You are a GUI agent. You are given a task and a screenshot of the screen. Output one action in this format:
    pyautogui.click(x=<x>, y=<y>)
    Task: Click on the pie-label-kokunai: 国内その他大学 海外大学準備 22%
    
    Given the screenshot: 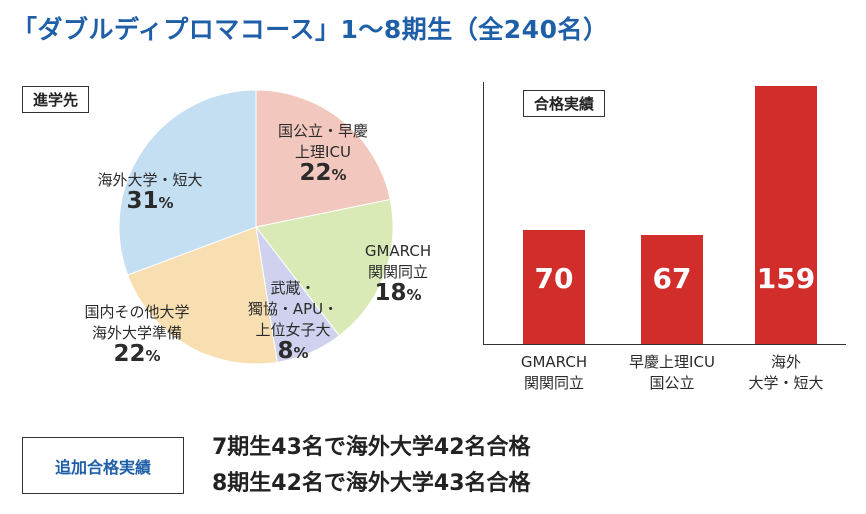 What is the action you would take?
    pyautogui.click(x=137, y=334)
    